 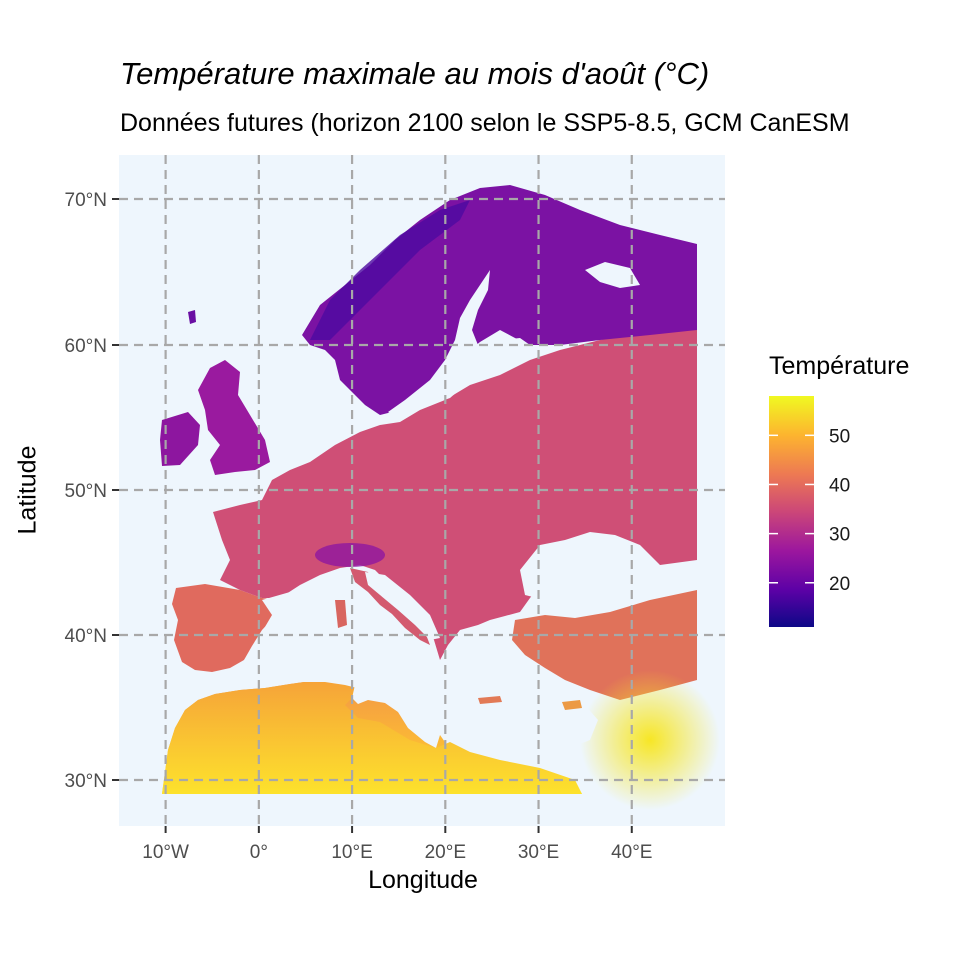 I want to click on land-sardinia, so click(x=341, y=614).